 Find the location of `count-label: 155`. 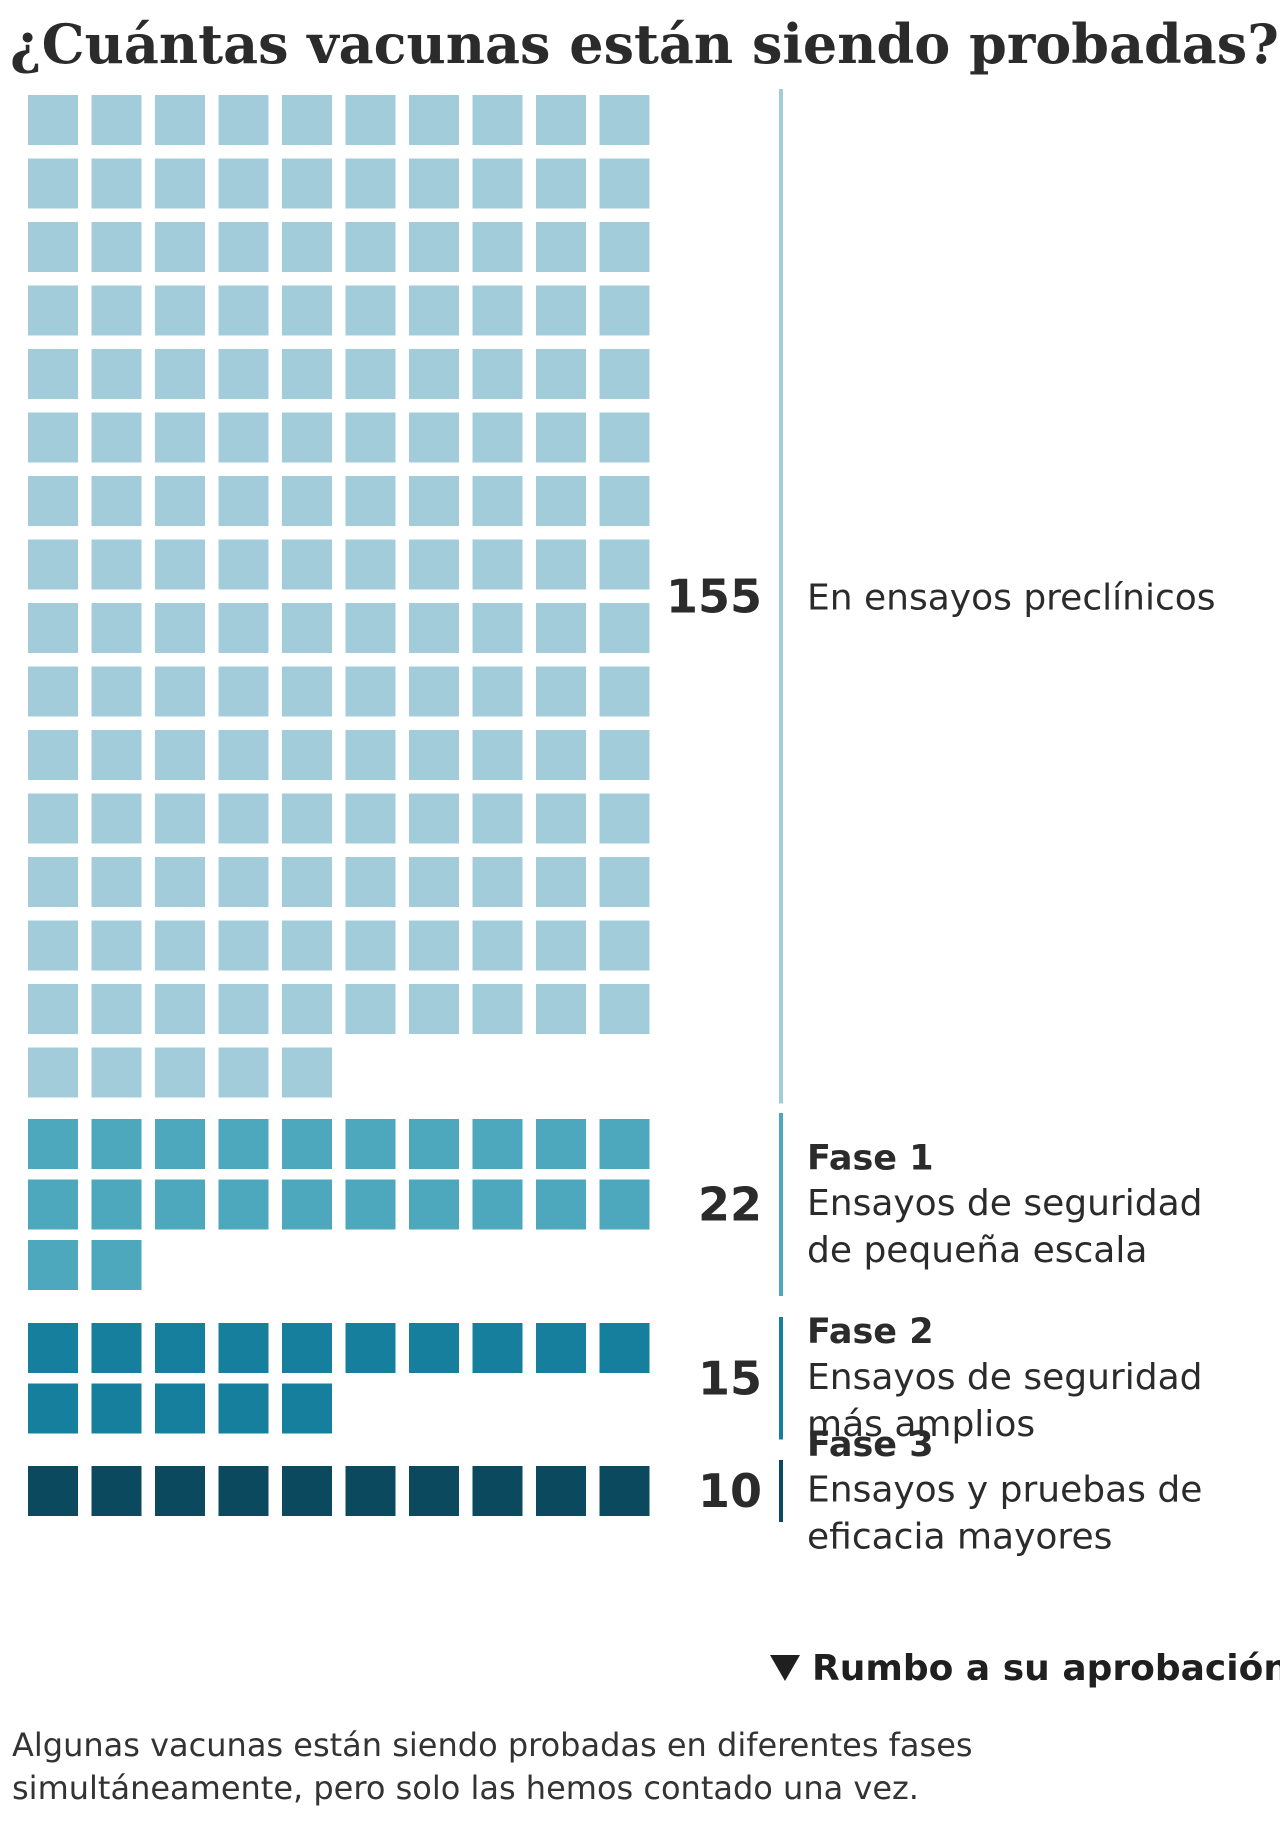

count-label: 155 is located at coordinates (714, 596).